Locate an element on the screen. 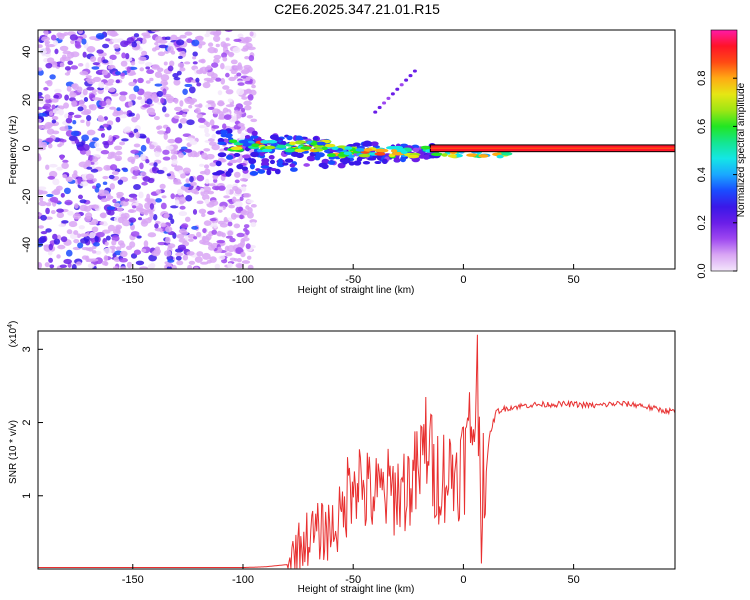 This screenshot has height=600, width=750. streak-mark is located at coordinates (384, 103).